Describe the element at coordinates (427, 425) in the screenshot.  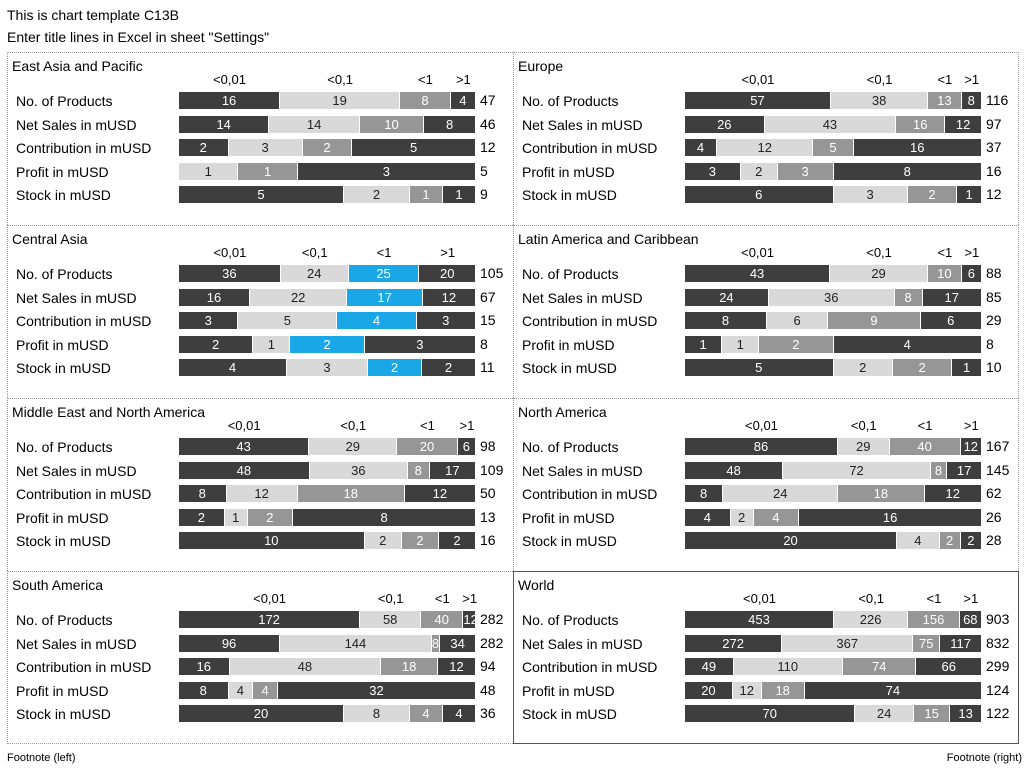
I see `class-label: <1` at that location.